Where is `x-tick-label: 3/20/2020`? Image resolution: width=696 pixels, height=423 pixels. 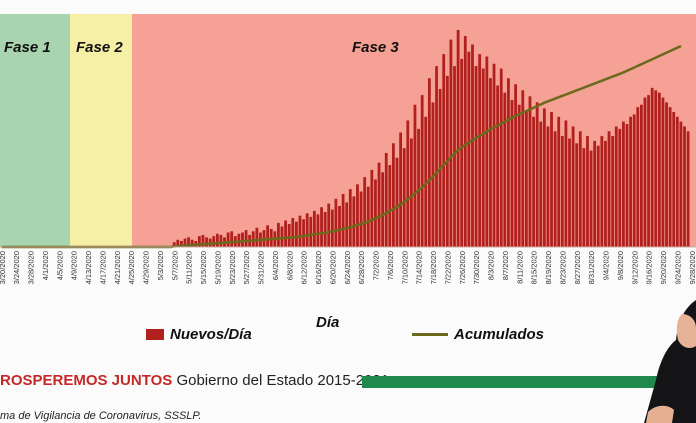 x-tick-label: 3/20/2020 is located at coordinates (3, 267).